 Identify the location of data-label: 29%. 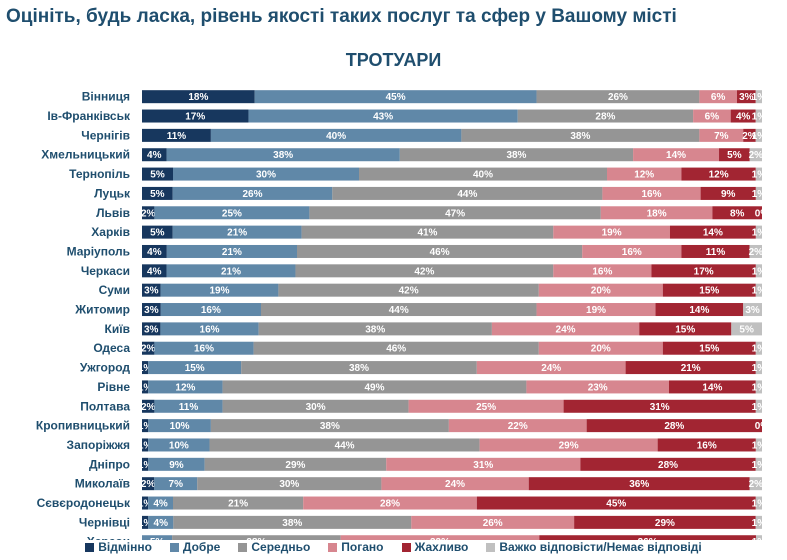
(295, 465).